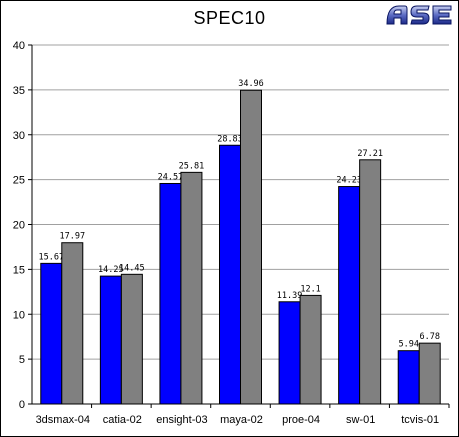  What do you see at coordinates (19, 270) in the screenshot?
I see `y-tick-label: 15` at bounding box center [19, 270].